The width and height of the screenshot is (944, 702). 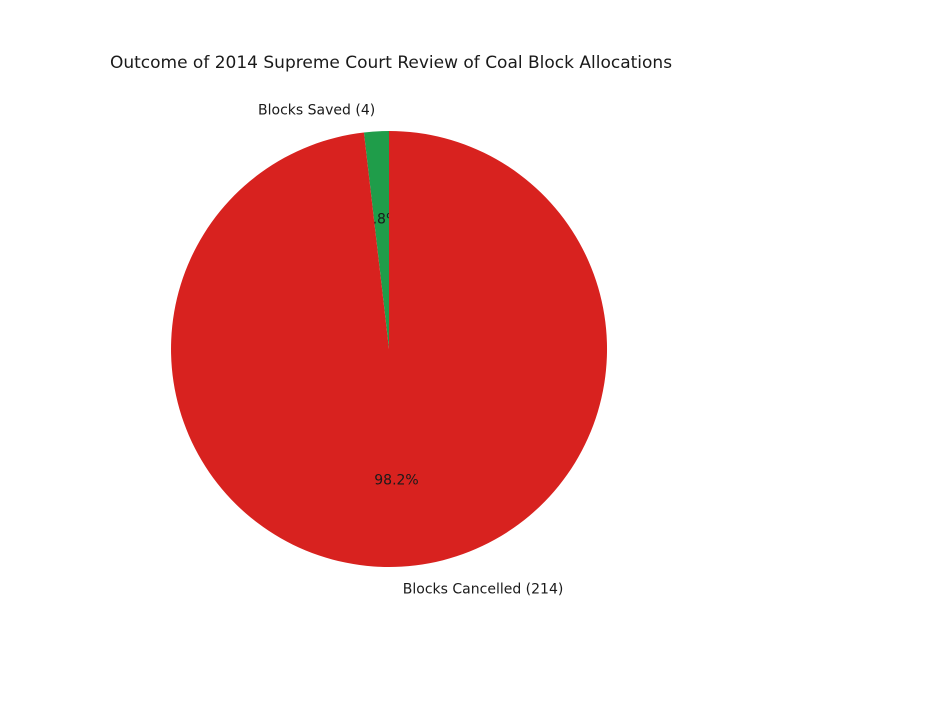 I want to click on pct-label-blocks-cancelled-214: 98.2%, so click(x=396, y=481).